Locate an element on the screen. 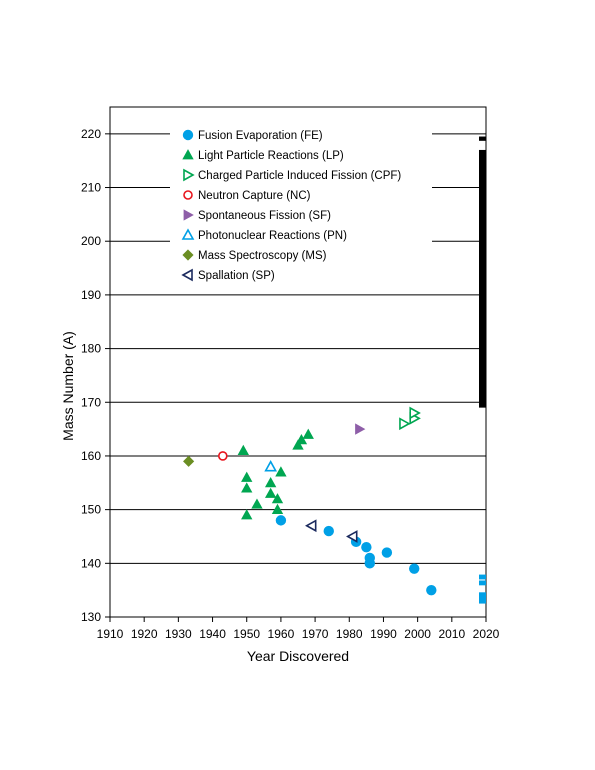 The image size is (595, 770). legend-item: Mass Spectroscopy (MS) is located at coordinates (254, 255).